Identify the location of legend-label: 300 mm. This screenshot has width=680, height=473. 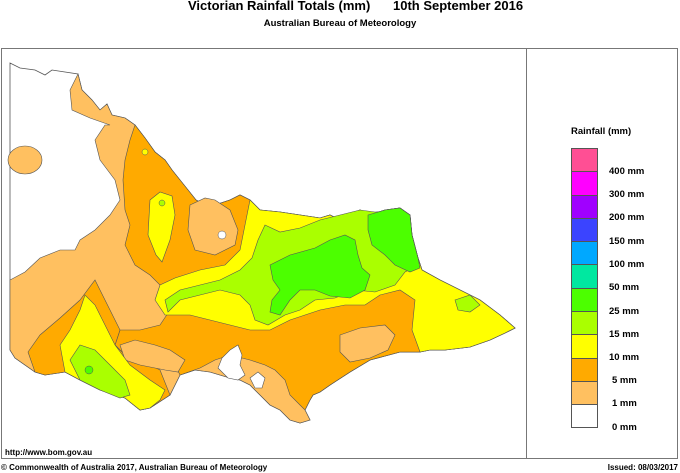
(627, 194).